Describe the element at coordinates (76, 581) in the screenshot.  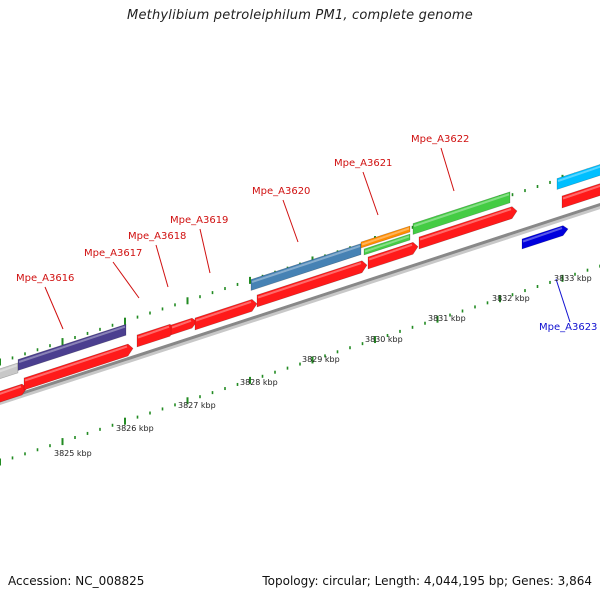
I see `accession-text: Accession: NC_008825` at that location.